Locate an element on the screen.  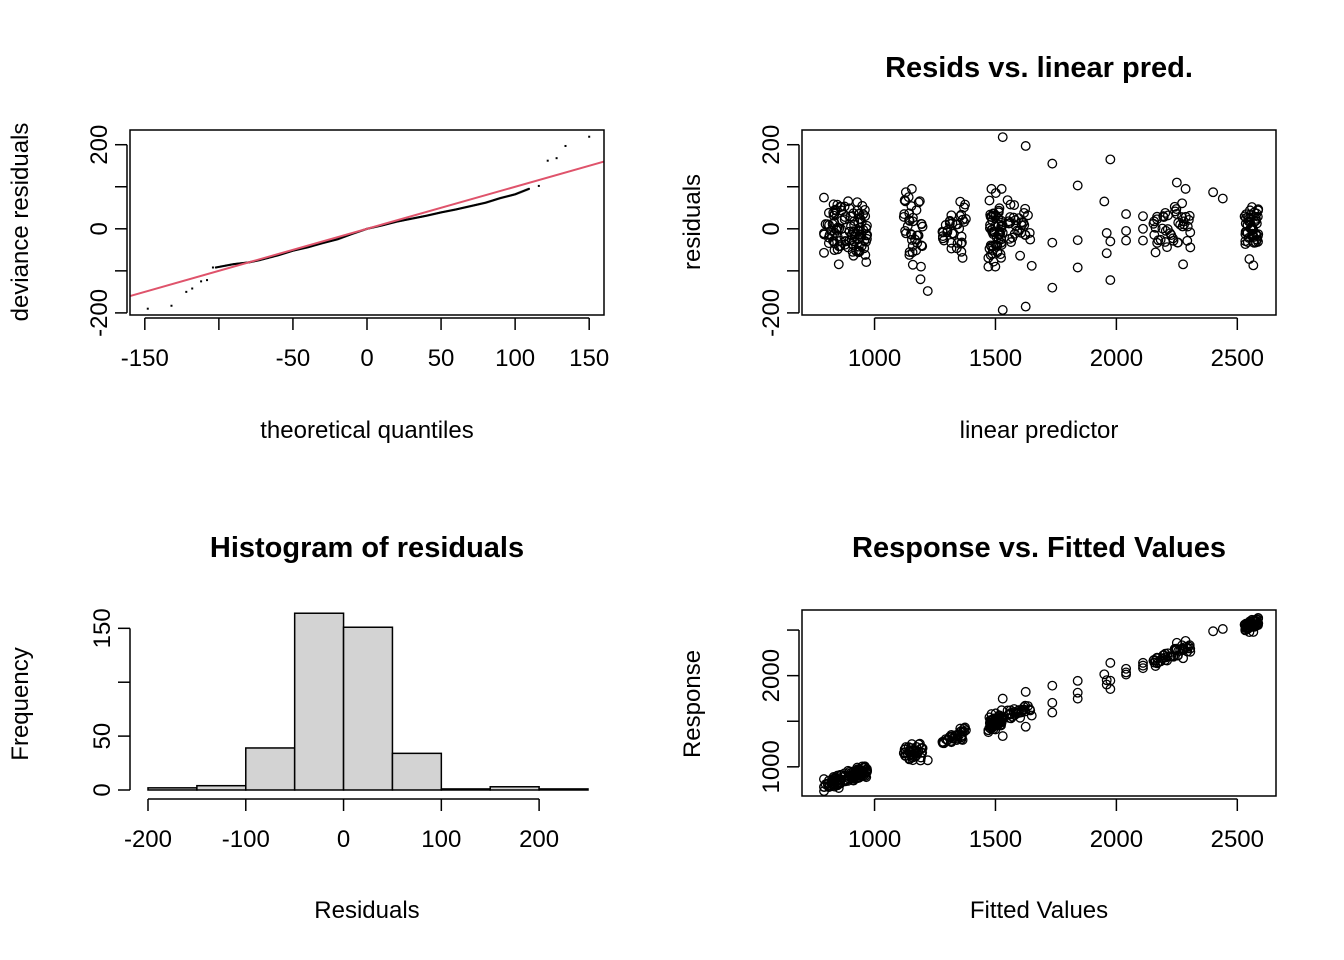
hist-x-axis-label: Residuals is located at coordinates (366, 910).